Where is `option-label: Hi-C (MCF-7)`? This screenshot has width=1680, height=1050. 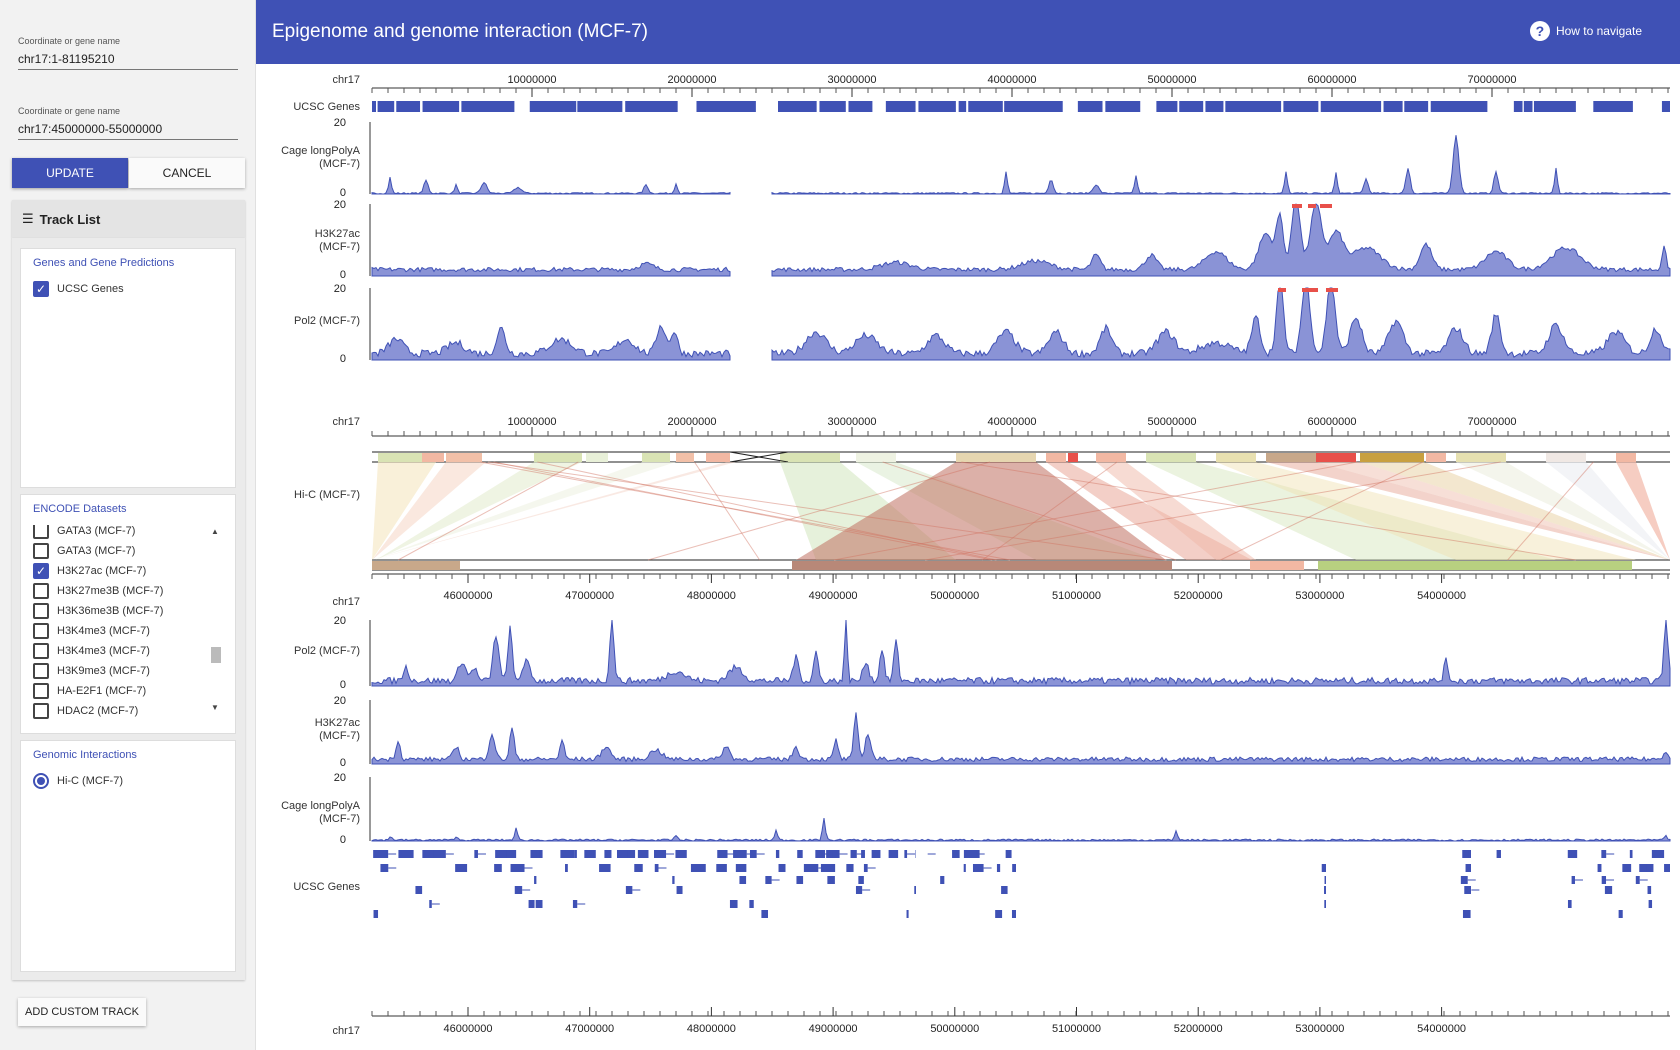 option-label: Hi-C (MCF-7) is located at coordinates (90, 781).